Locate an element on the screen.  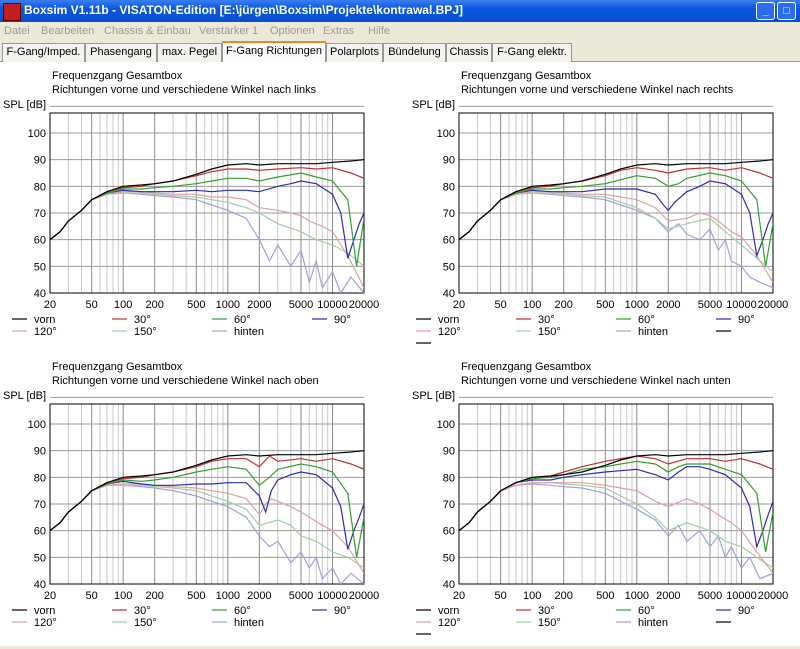
menu-verstaerker: Verstärker 1 is located at coordinates (229, 31).